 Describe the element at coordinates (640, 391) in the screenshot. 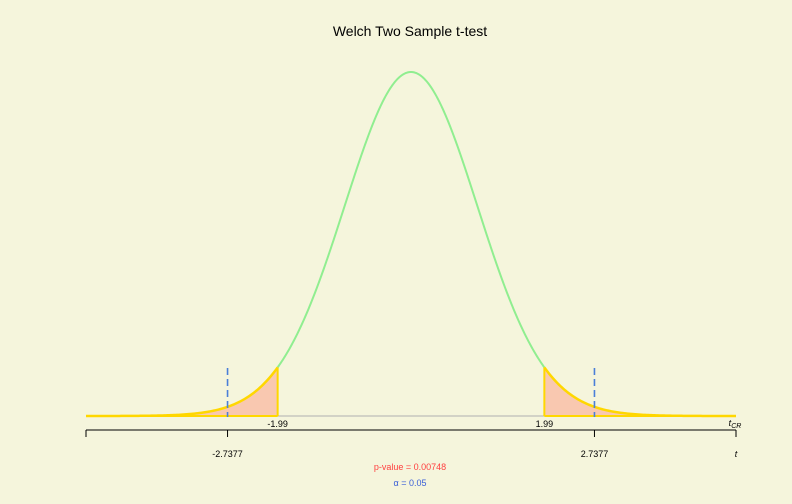

I see `right-rejection-area` at that location.